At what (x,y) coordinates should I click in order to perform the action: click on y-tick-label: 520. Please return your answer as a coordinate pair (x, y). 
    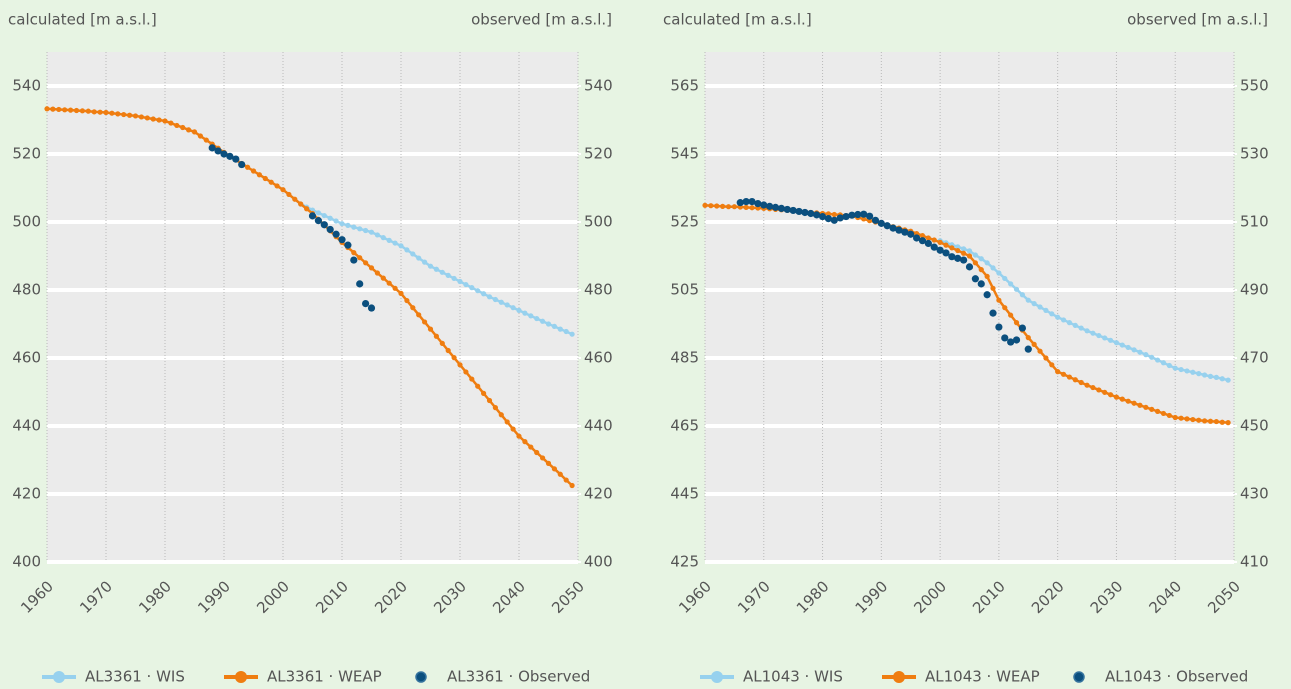
    Looking at the image, I should click on (26, 154).